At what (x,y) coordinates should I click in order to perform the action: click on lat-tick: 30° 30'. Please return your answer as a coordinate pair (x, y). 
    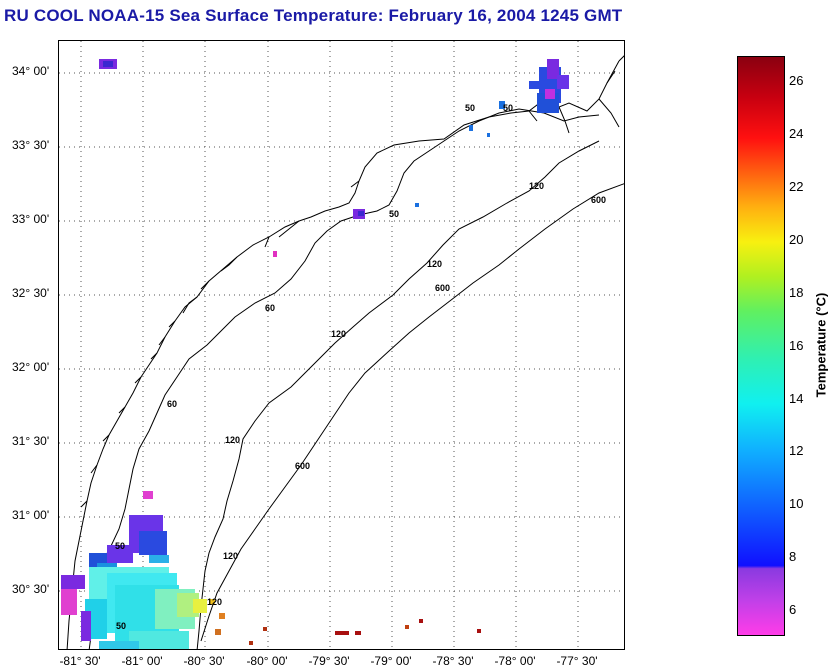
    Looking at the image, I should click on (31, 589).